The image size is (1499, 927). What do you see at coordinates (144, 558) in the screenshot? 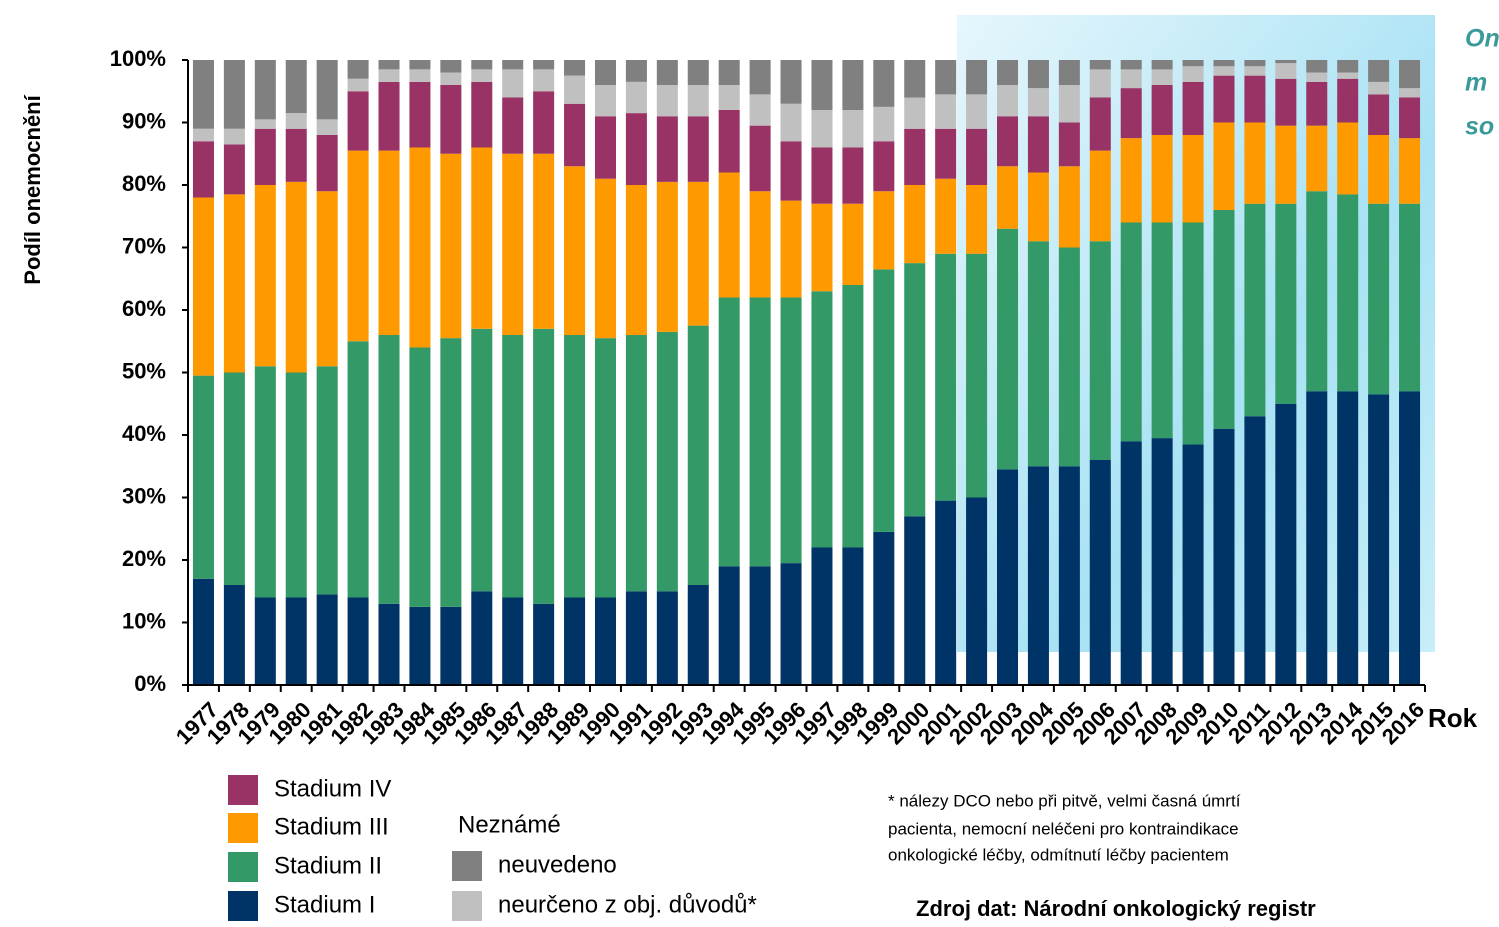
I see `y-tick-label: 20%` at bounding box center [144, 558].